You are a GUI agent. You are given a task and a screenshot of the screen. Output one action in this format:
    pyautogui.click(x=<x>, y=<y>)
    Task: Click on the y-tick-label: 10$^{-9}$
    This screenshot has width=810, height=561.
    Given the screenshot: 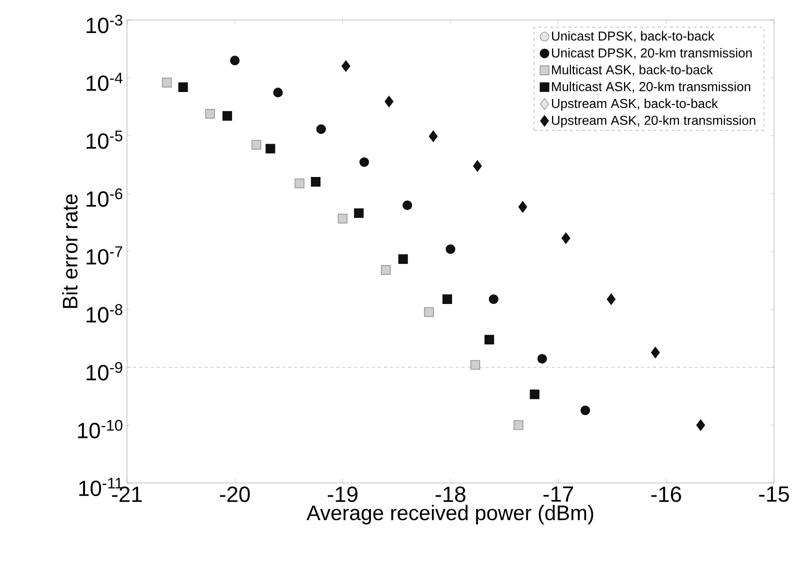 What is the action you would take?
    pyautogui.click(x=104, y=371)
    